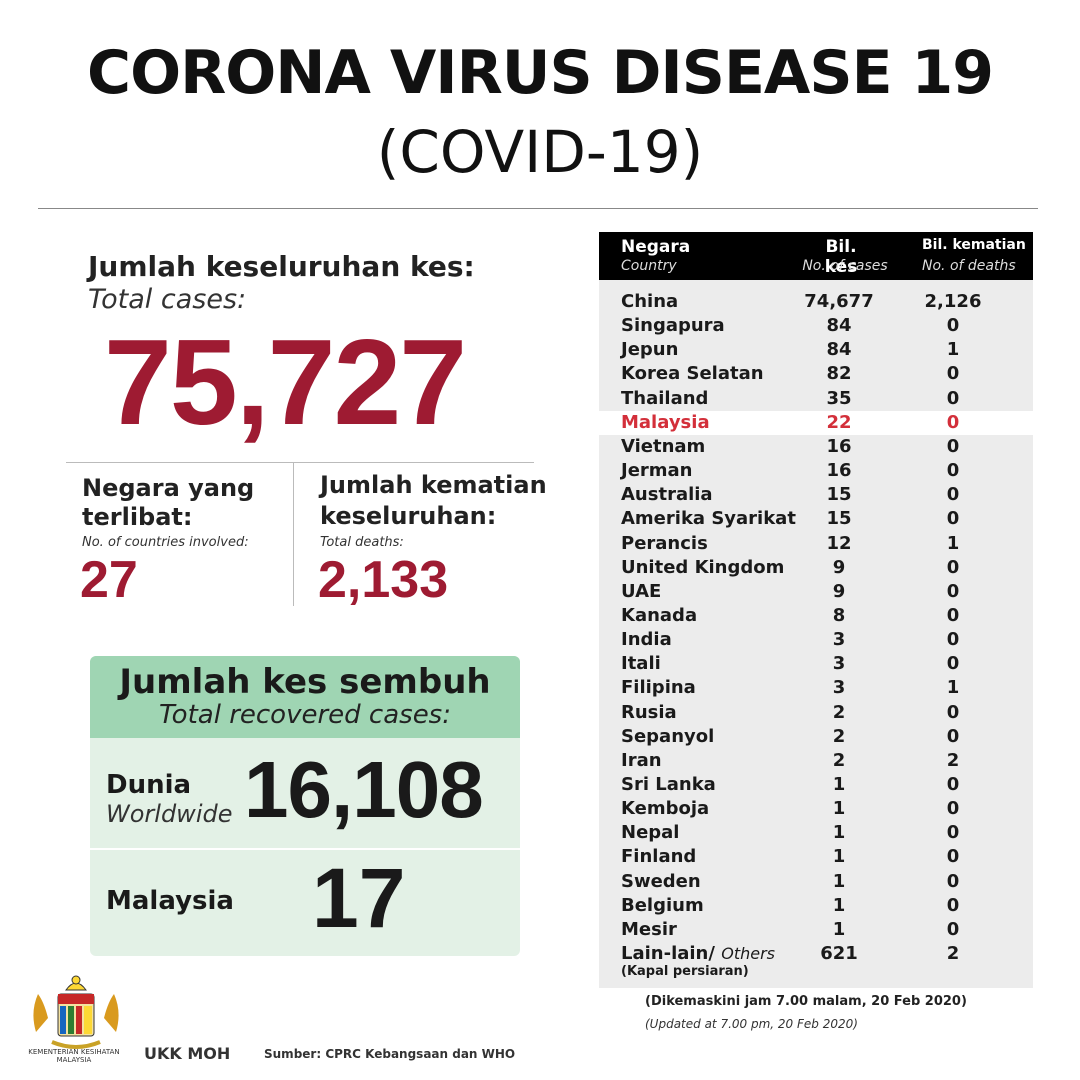 This screenshot has height=1080, width=1080. Describe the element at coordinates (664, 543) in the screenshot. I see `cell-country: Perancis` at that location.